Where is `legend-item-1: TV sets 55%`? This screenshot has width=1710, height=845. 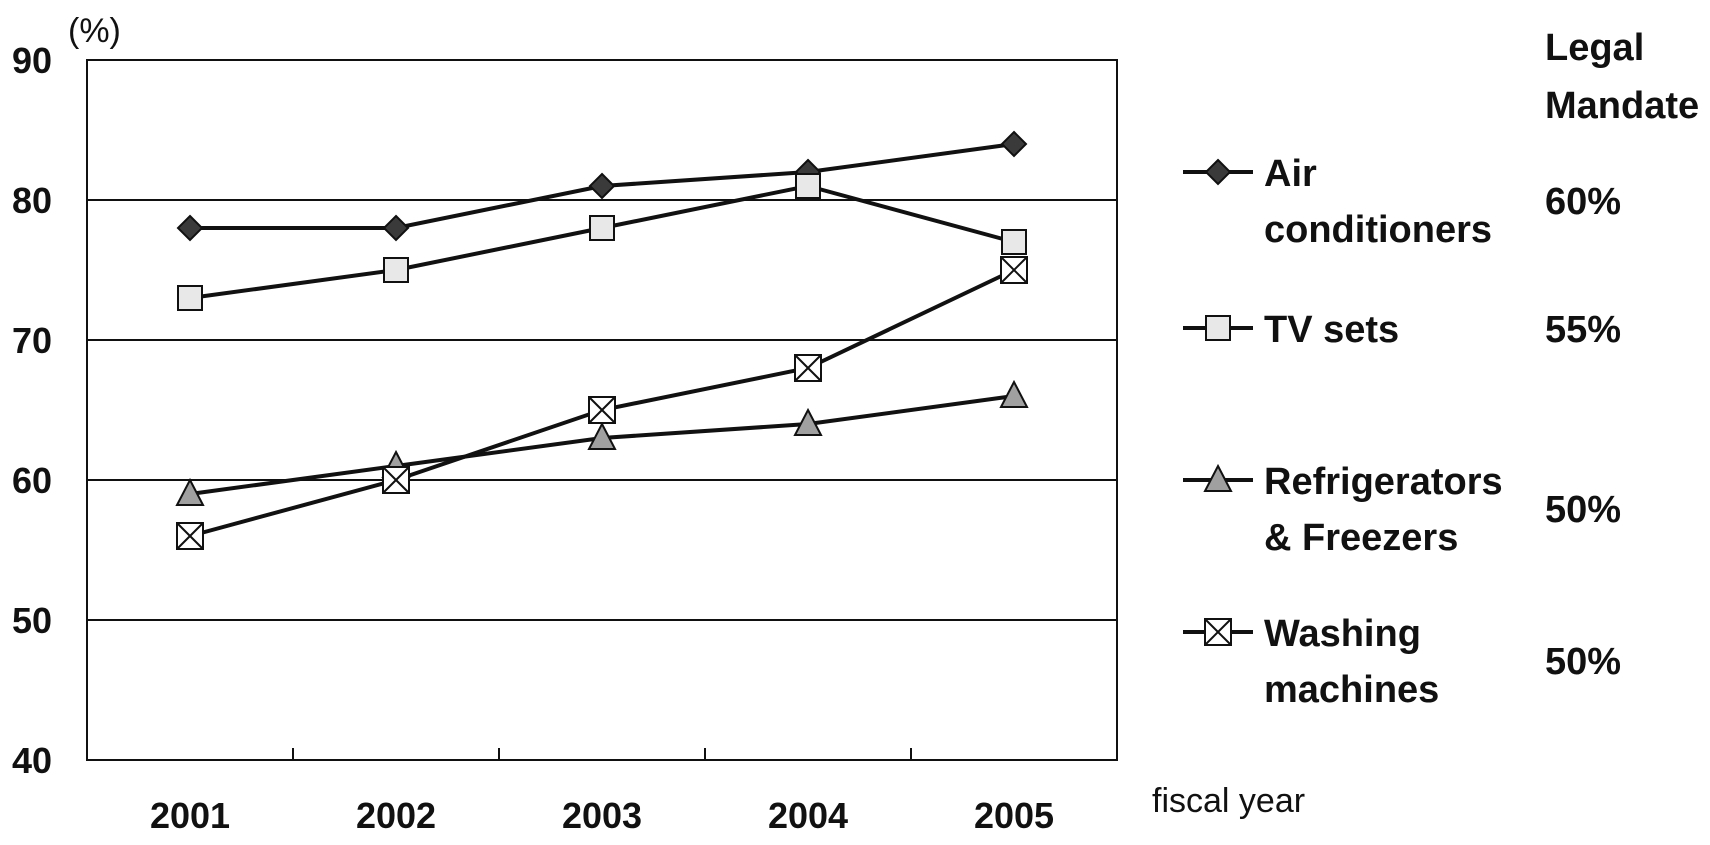
legend-item-1: TV sets 55% is located at coordinates (1402, 330).